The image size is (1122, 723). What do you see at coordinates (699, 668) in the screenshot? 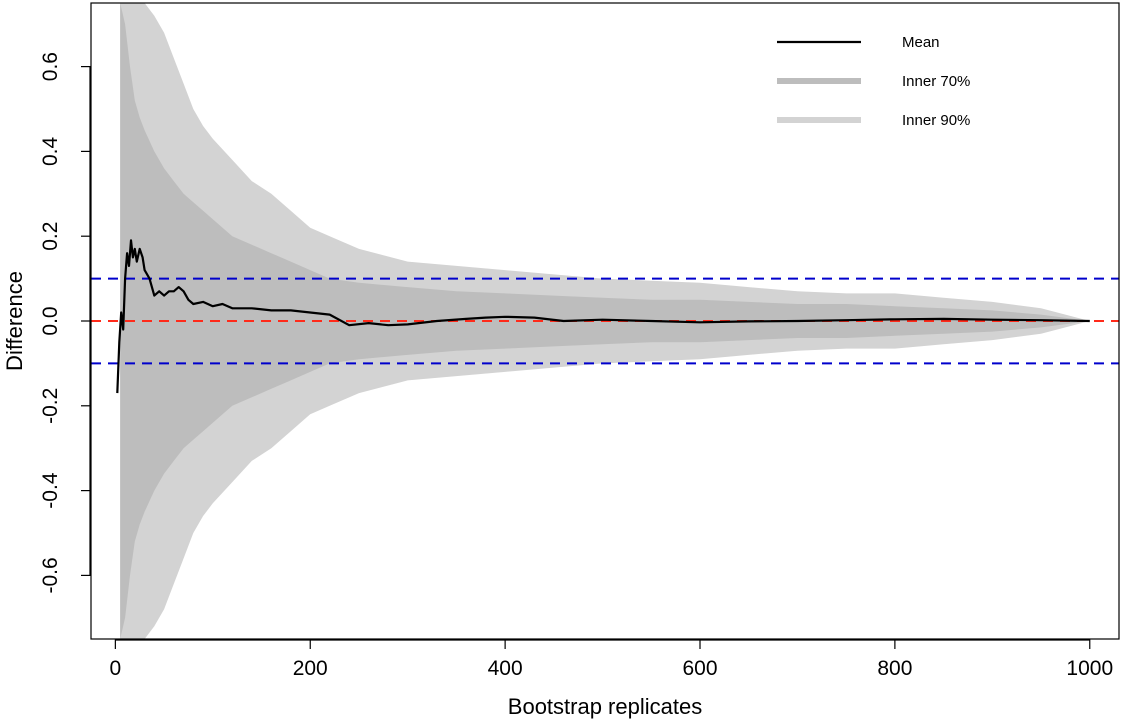
I see `x-tick-label: 600` at bounding box center [699, 668].